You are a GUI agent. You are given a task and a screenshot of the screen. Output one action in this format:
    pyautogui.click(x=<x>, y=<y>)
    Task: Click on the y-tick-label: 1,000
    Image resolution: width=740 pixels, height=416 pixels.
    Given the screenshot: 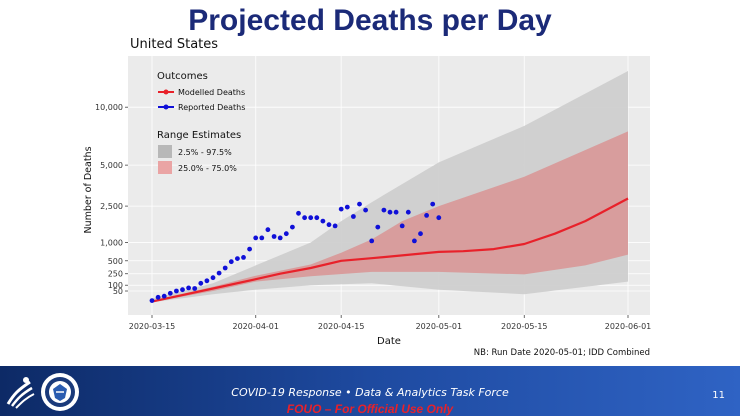 What is the action you would take?
    pyautogui.click(x=111, y=242)
    